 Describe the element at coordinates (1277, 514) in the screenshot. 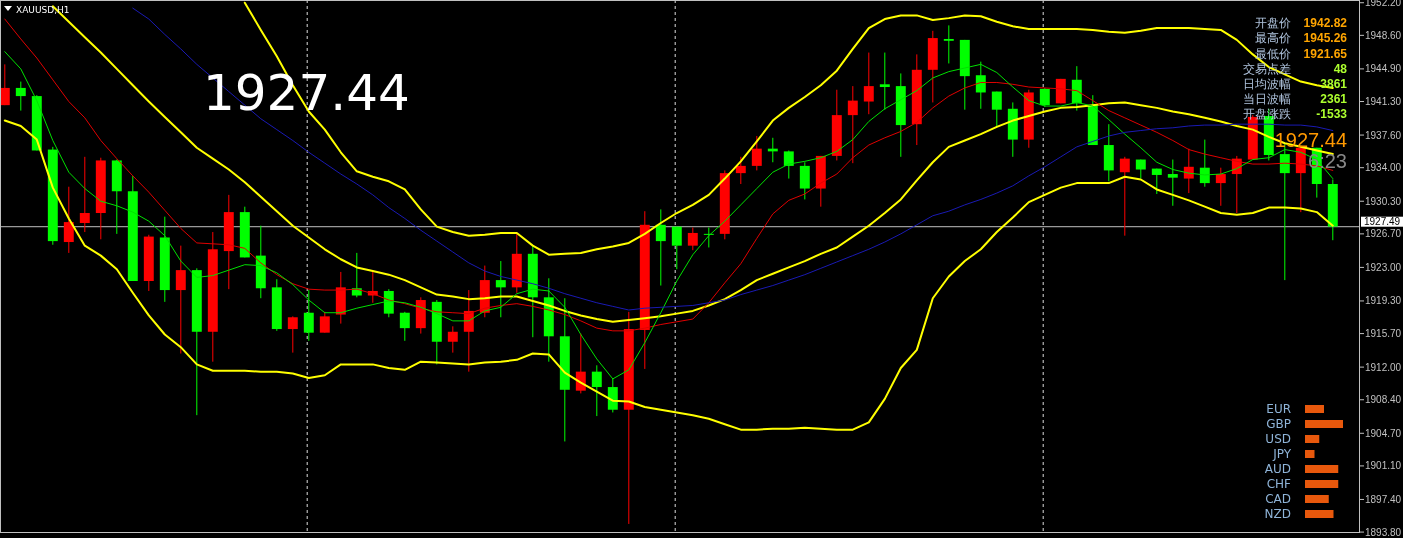

I see `y-tick-label: NZD` at that location.